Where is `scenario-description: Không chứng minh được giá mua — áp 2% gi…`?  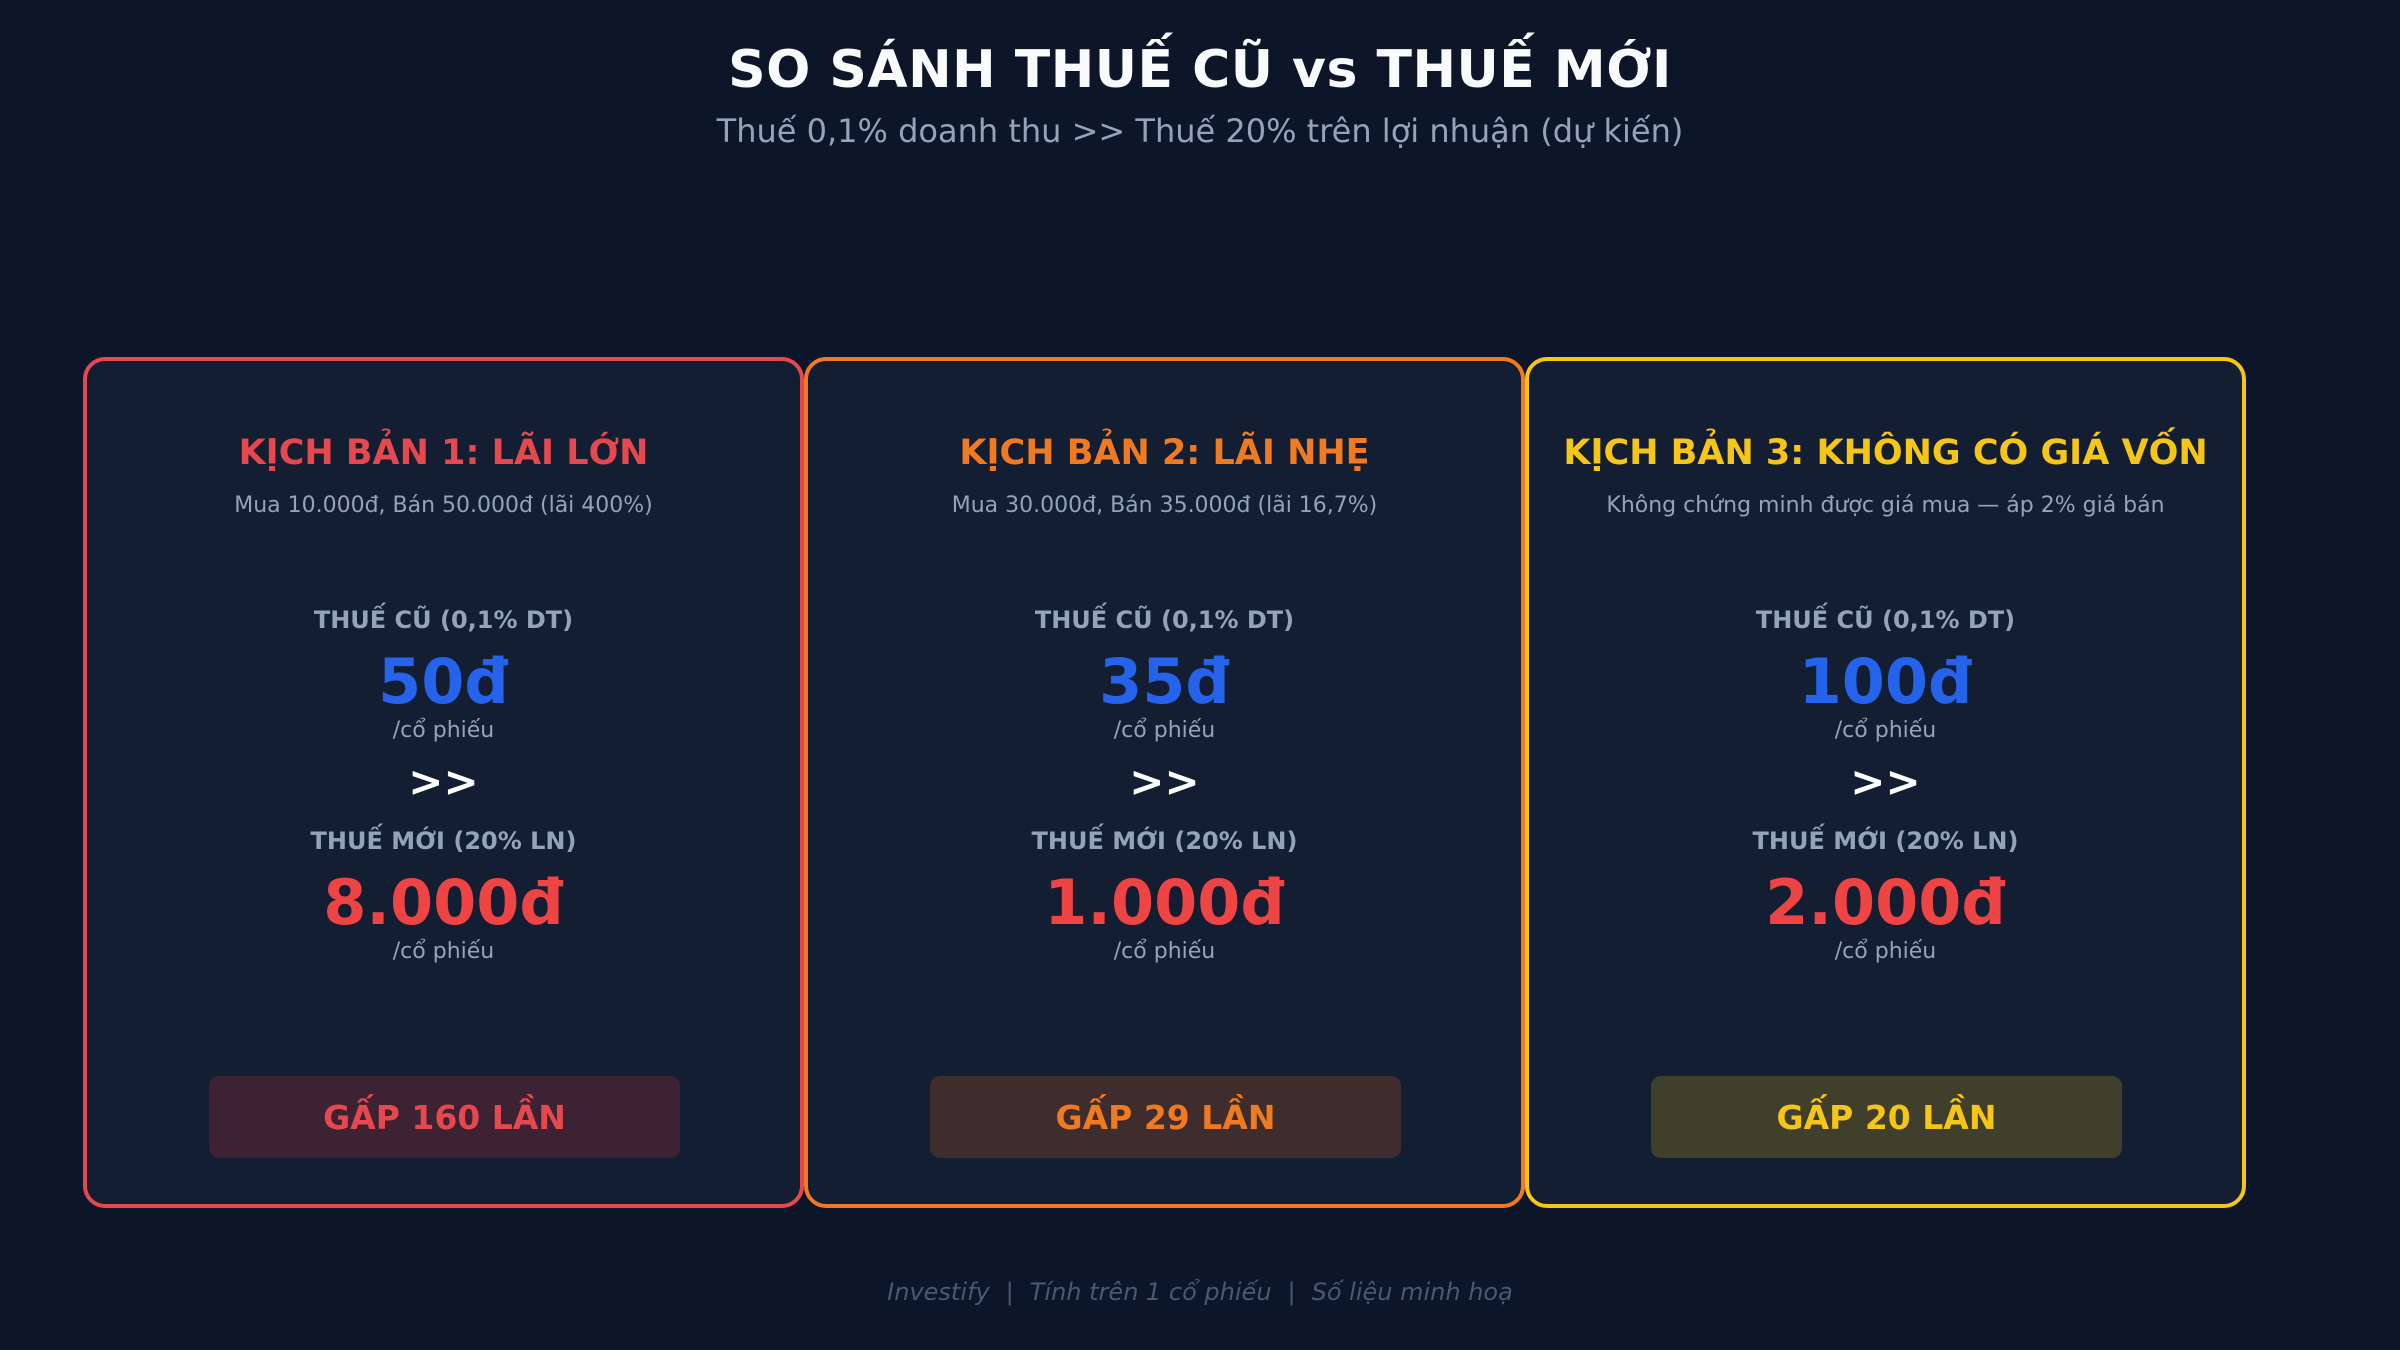
scenario-description: Không chứng minh được giá mua — áp 2% gi… is located at coordinates (1885, 505).